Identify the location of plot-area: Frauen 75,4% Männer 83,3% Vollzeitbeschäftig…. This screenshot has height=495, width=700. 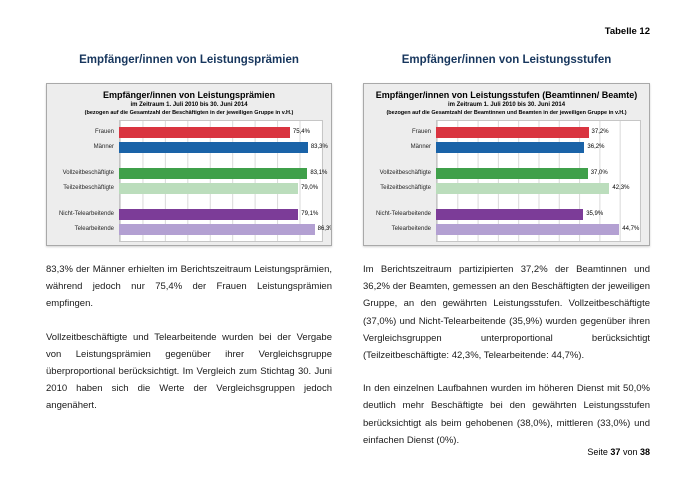
(193, 181).